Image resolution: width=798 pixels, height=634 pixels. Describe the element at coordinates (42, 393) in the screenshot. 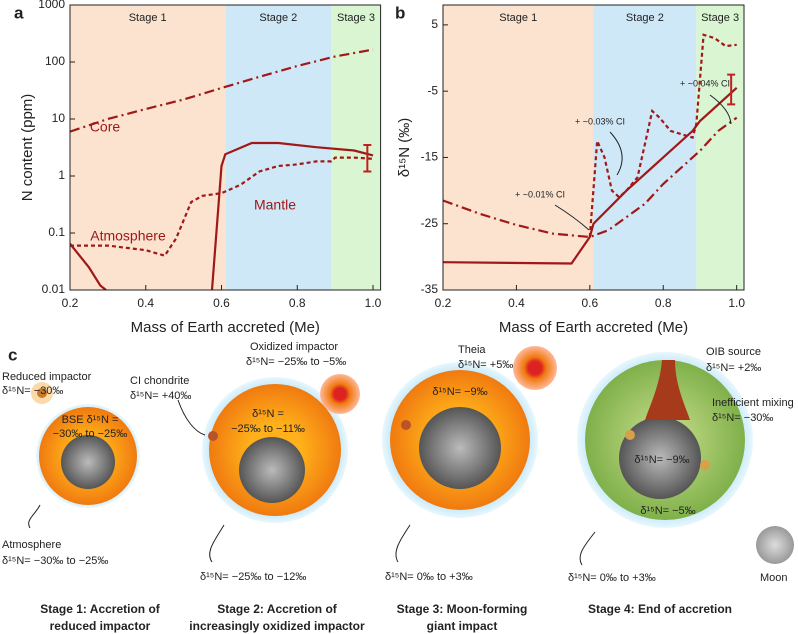

I see `impactor-core` at that location.